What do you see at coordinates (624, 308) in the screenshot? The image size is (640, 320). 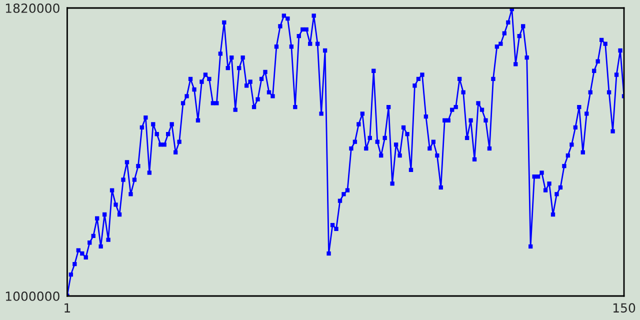 I see `x-tick-label: 150` at bounding box center [624, 308].